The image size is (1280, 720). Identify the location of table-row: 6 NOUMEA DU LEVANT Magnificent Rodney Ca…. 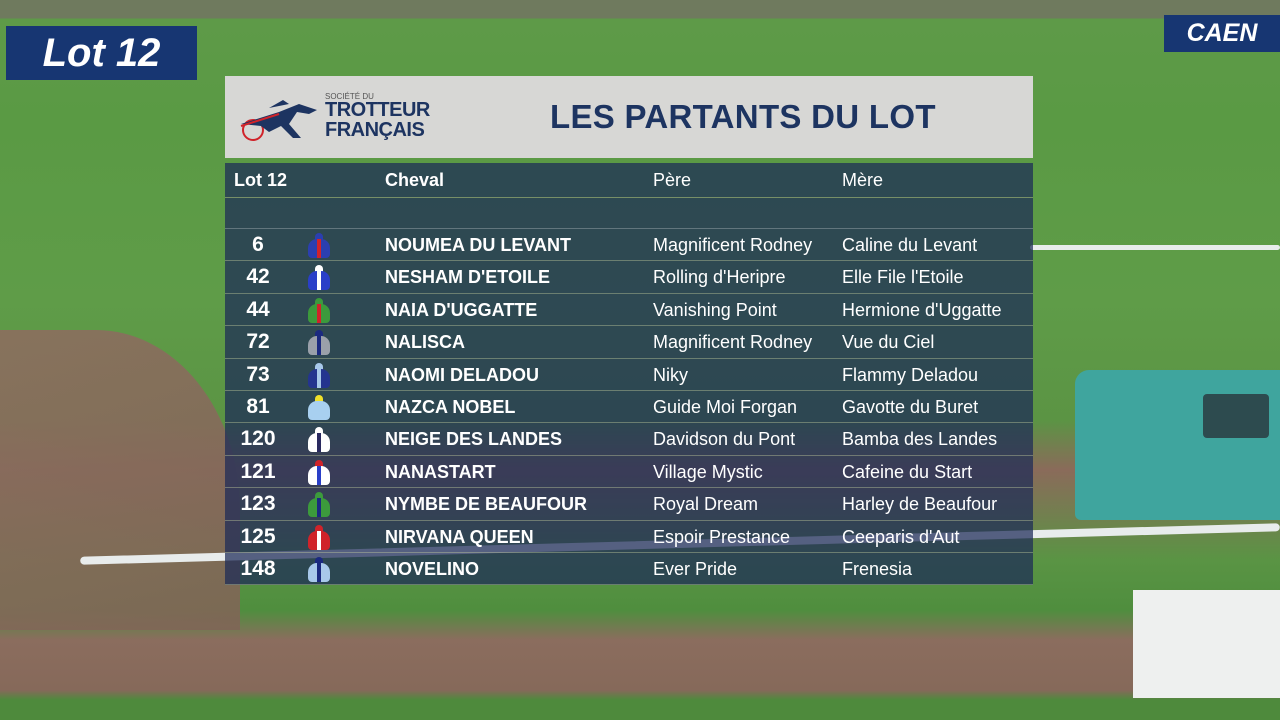
(629, 245).